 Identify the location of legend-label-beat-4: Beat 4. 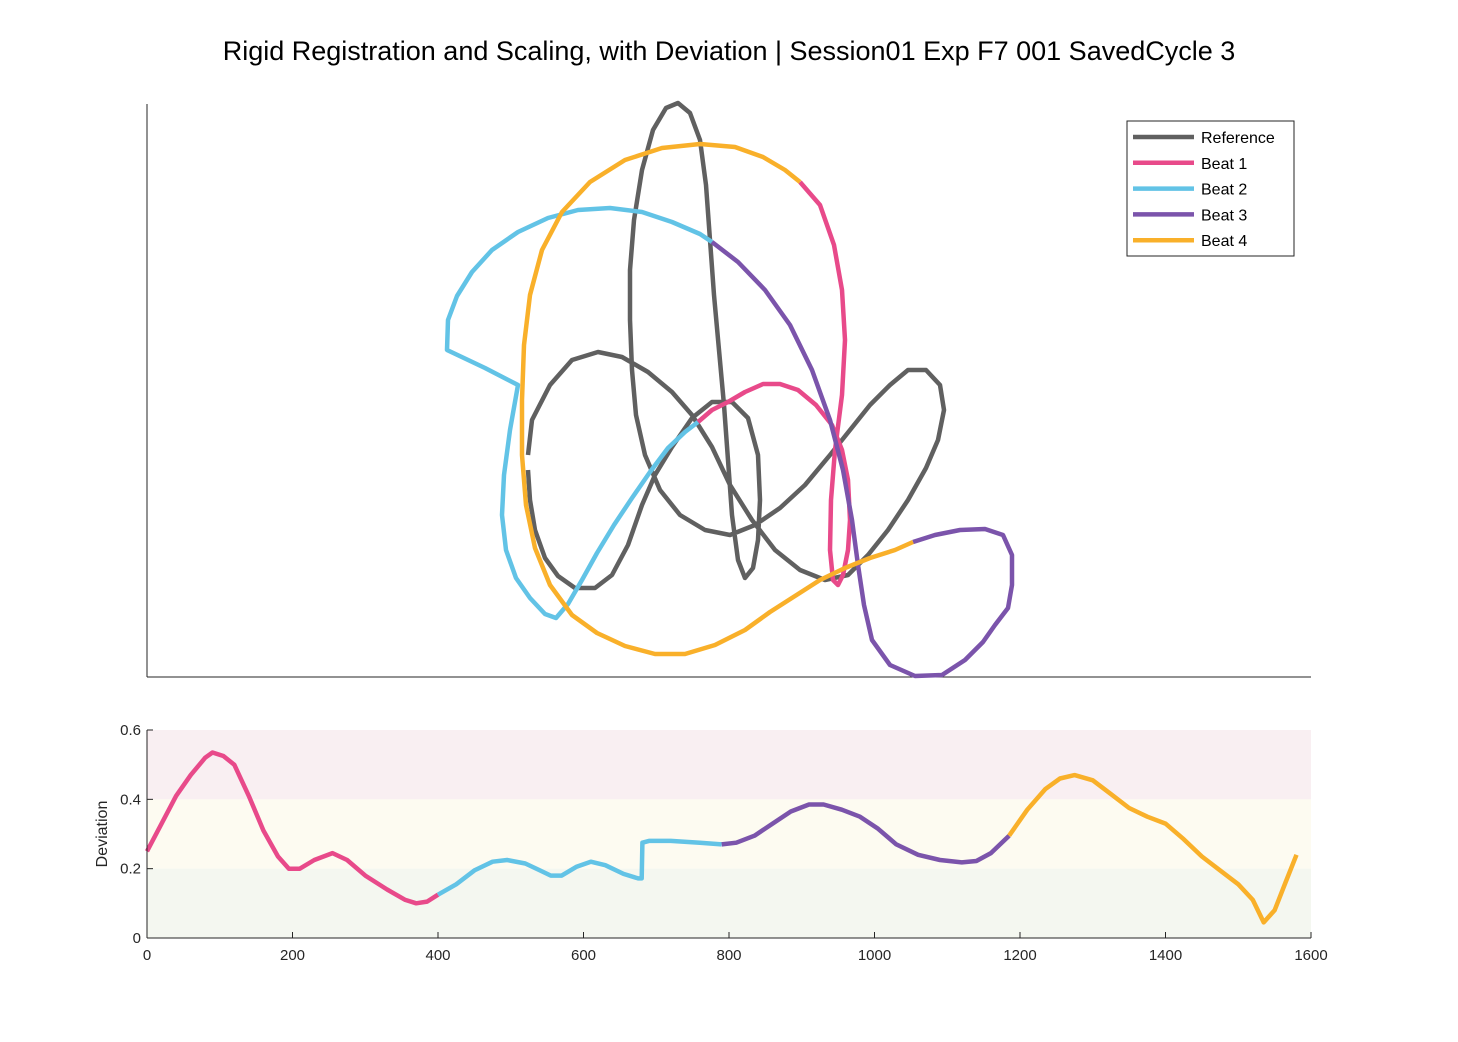
(1224, 241).